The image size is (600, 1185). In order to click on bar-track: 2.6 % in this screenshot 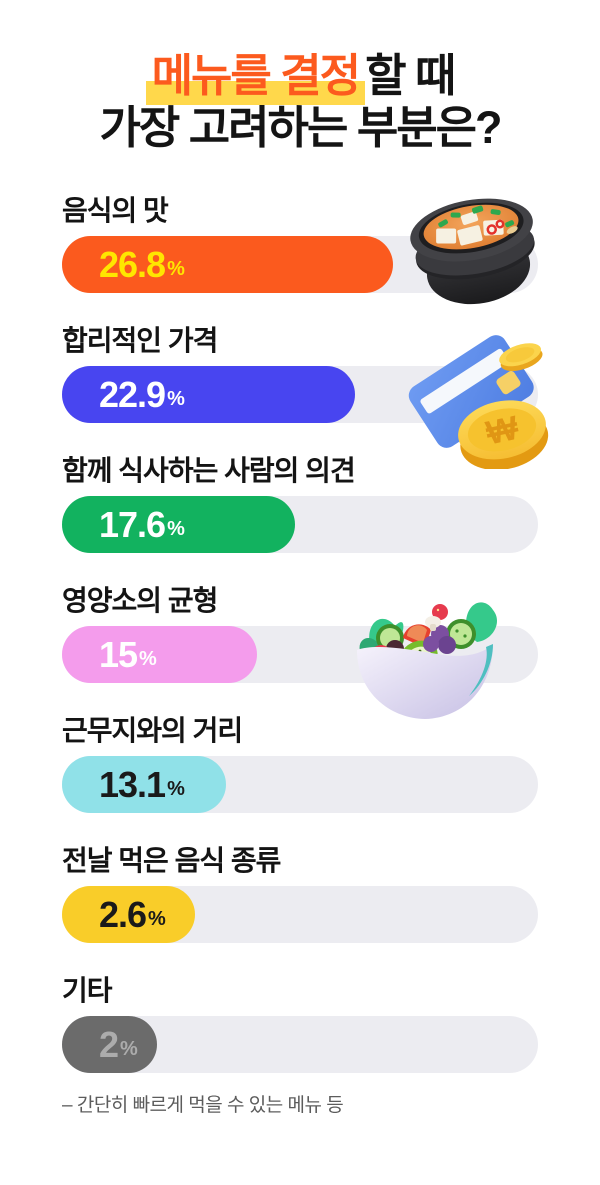, I will do `click(300, 915)`.